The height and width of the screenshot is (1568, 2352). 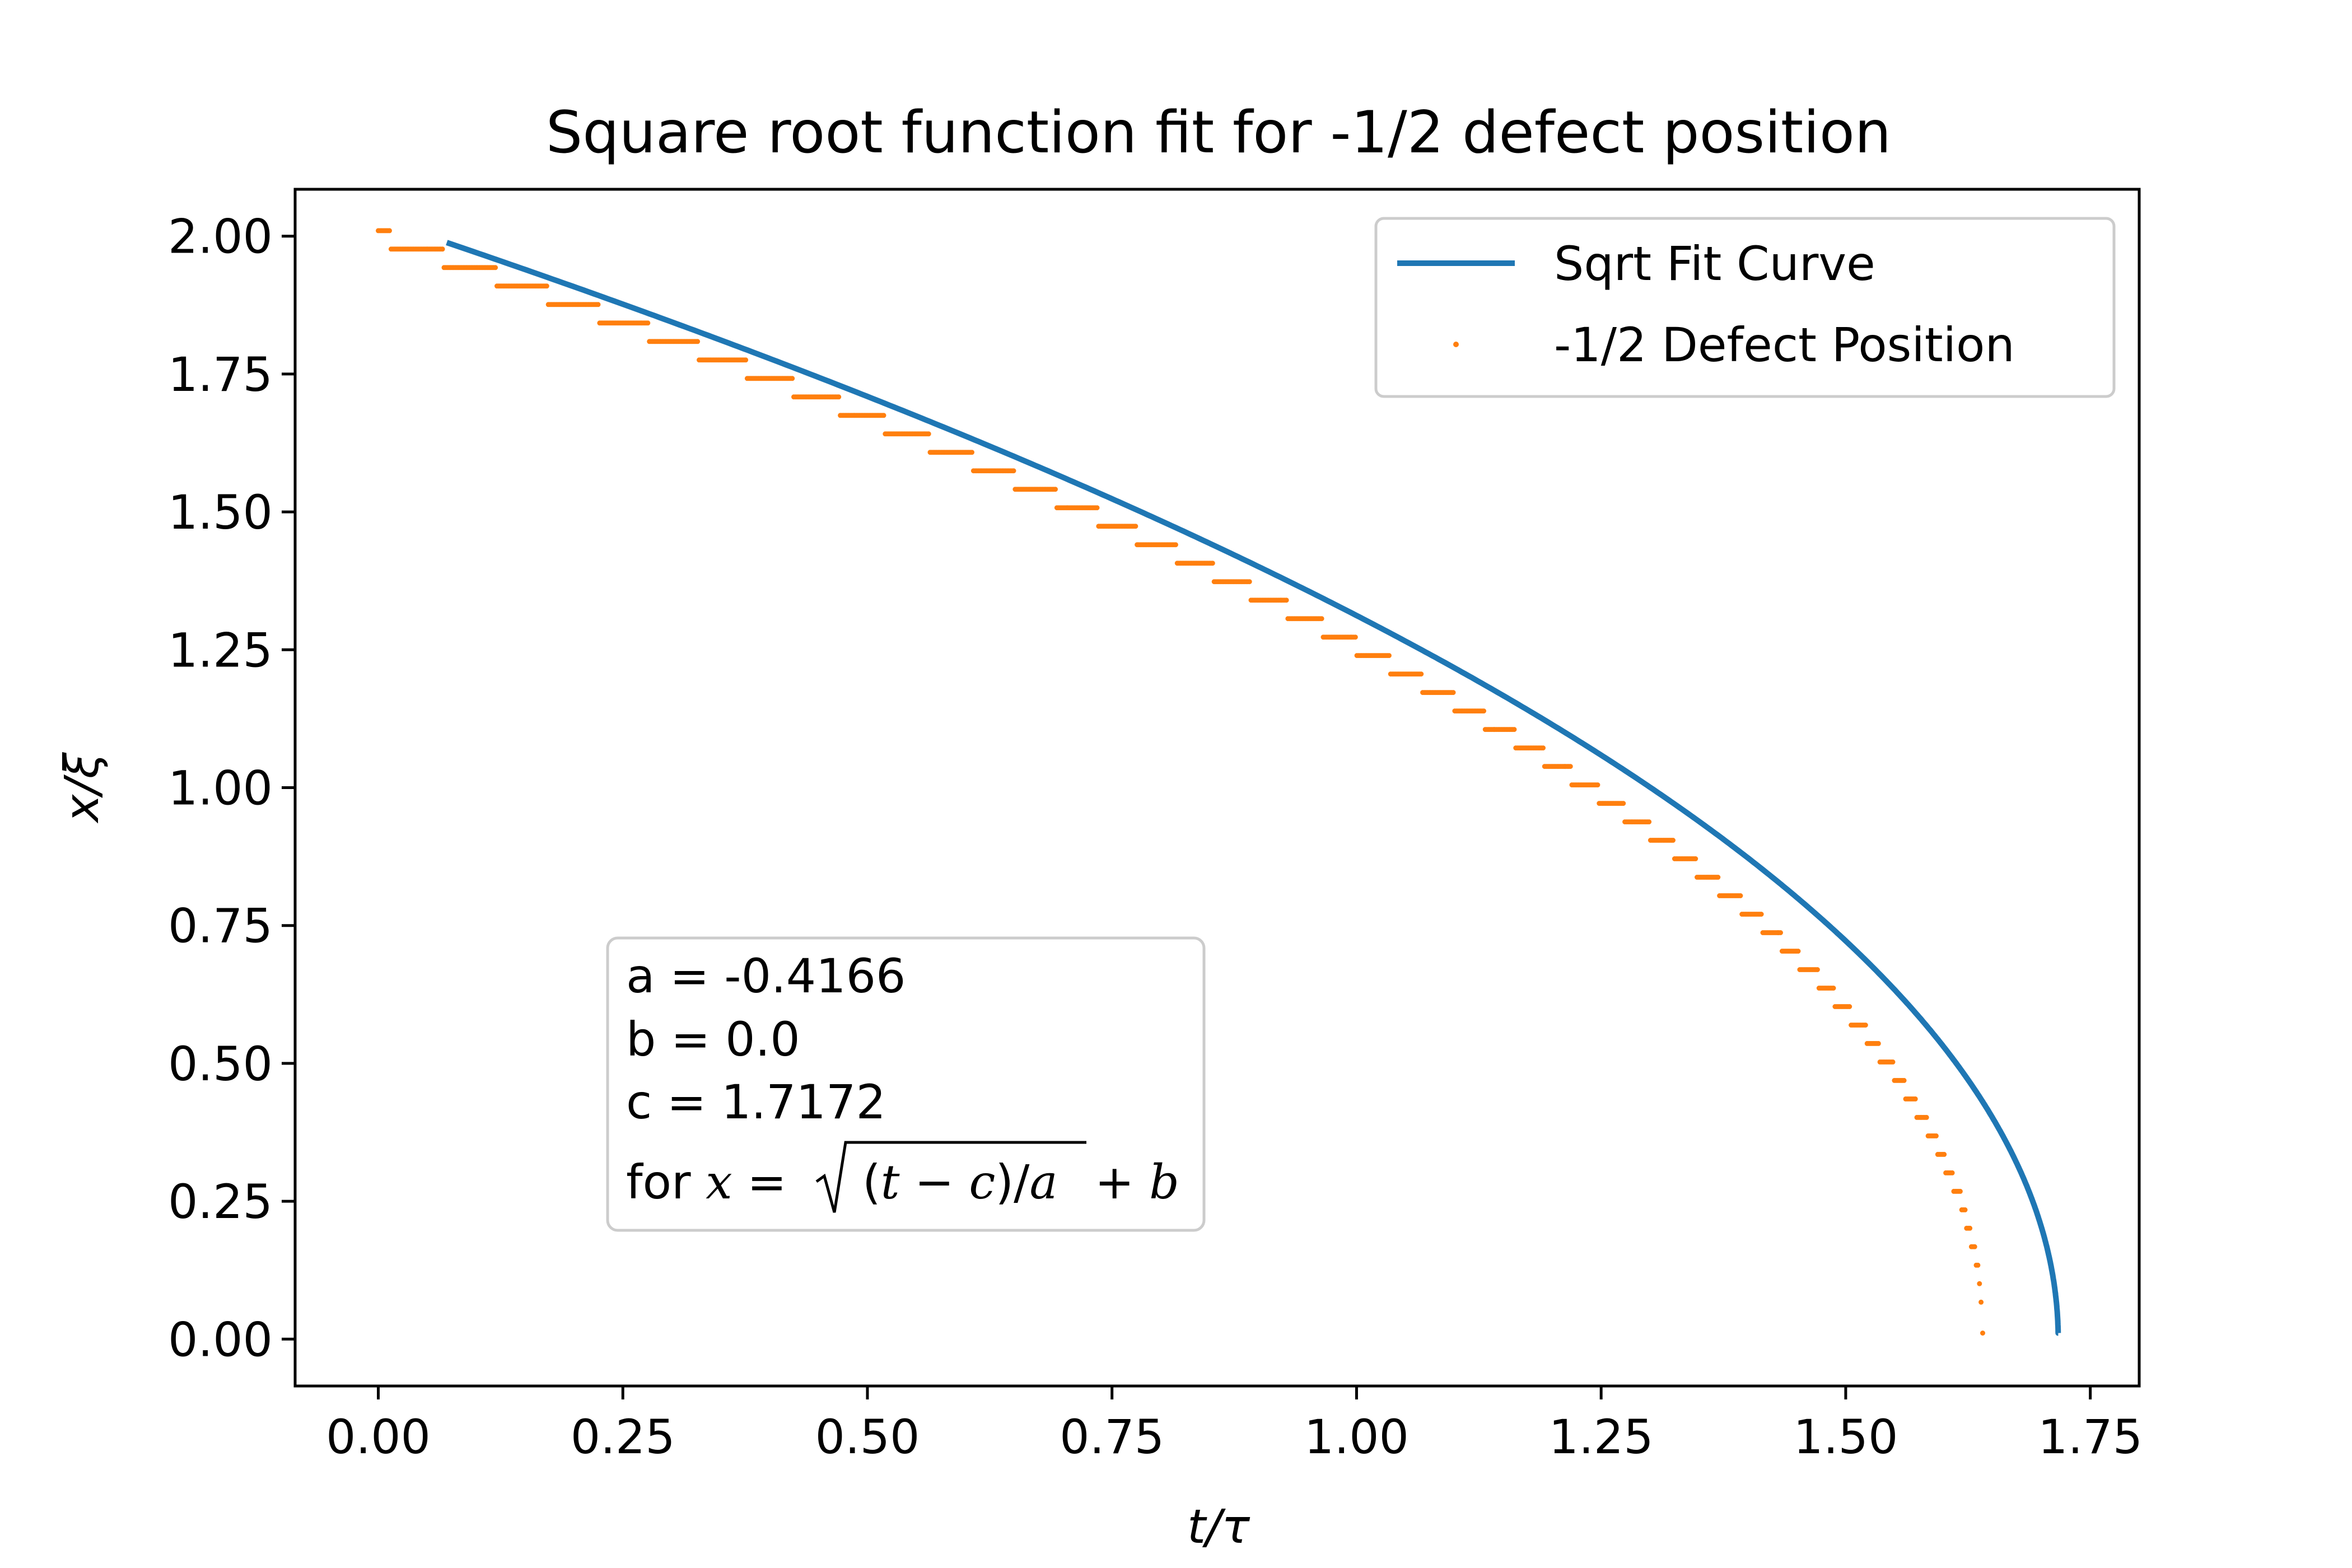 I want to click on formula-equals: =, so click(x=760, y=1183).